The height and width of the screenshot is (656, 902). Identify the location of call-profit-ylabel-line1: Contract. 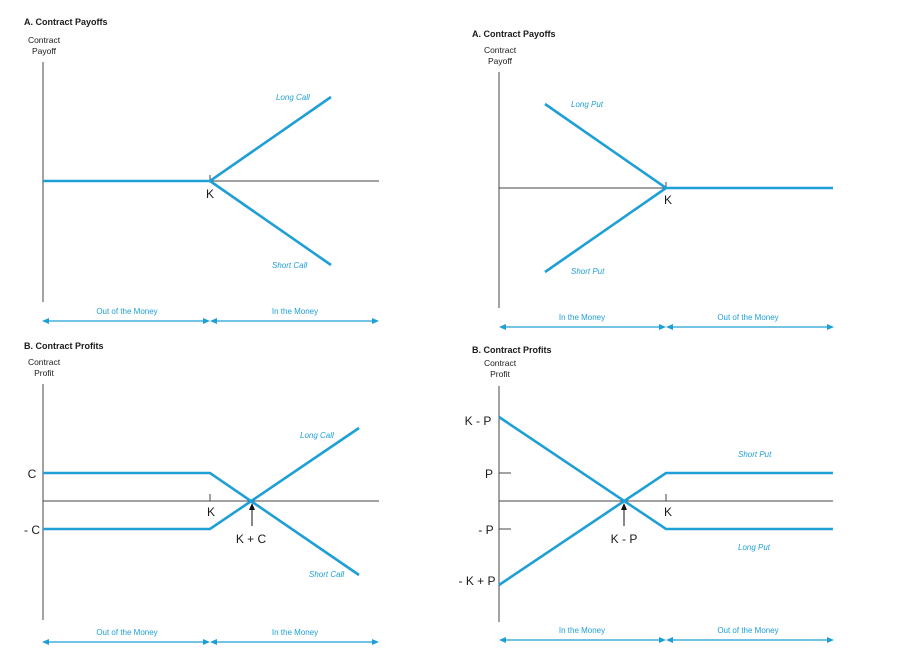
(44, 362).